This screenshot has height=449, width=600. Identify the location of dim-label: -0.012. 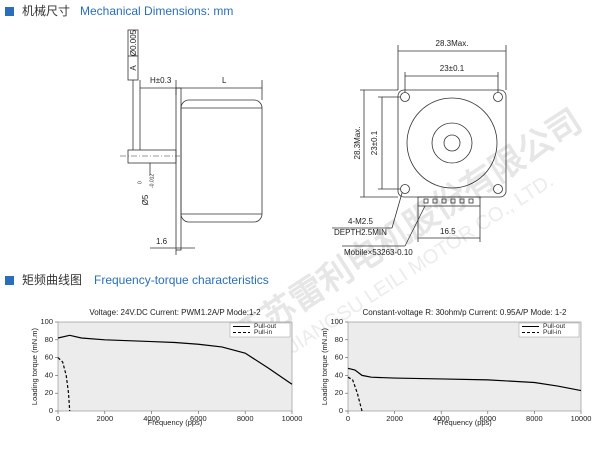
(152, 181).